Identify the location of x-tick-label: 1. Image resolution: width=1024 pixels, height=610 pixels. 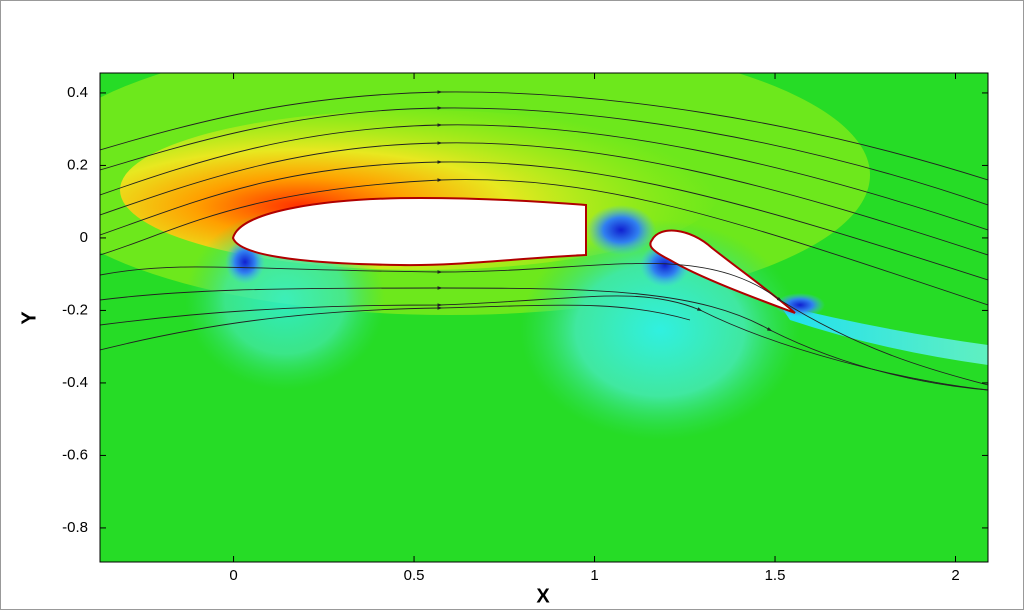
(594, 575).